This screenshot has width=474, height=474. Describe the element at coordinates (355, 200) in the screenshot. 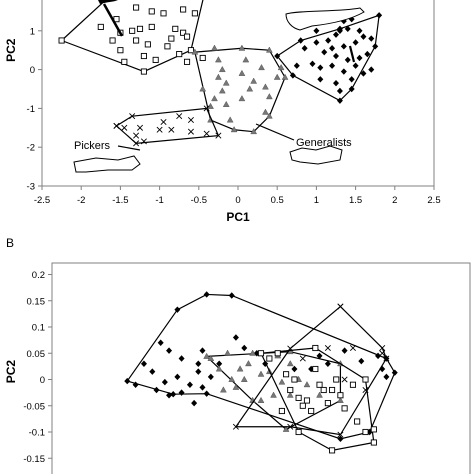

I see `x-tick-label: 1.5` at that location.